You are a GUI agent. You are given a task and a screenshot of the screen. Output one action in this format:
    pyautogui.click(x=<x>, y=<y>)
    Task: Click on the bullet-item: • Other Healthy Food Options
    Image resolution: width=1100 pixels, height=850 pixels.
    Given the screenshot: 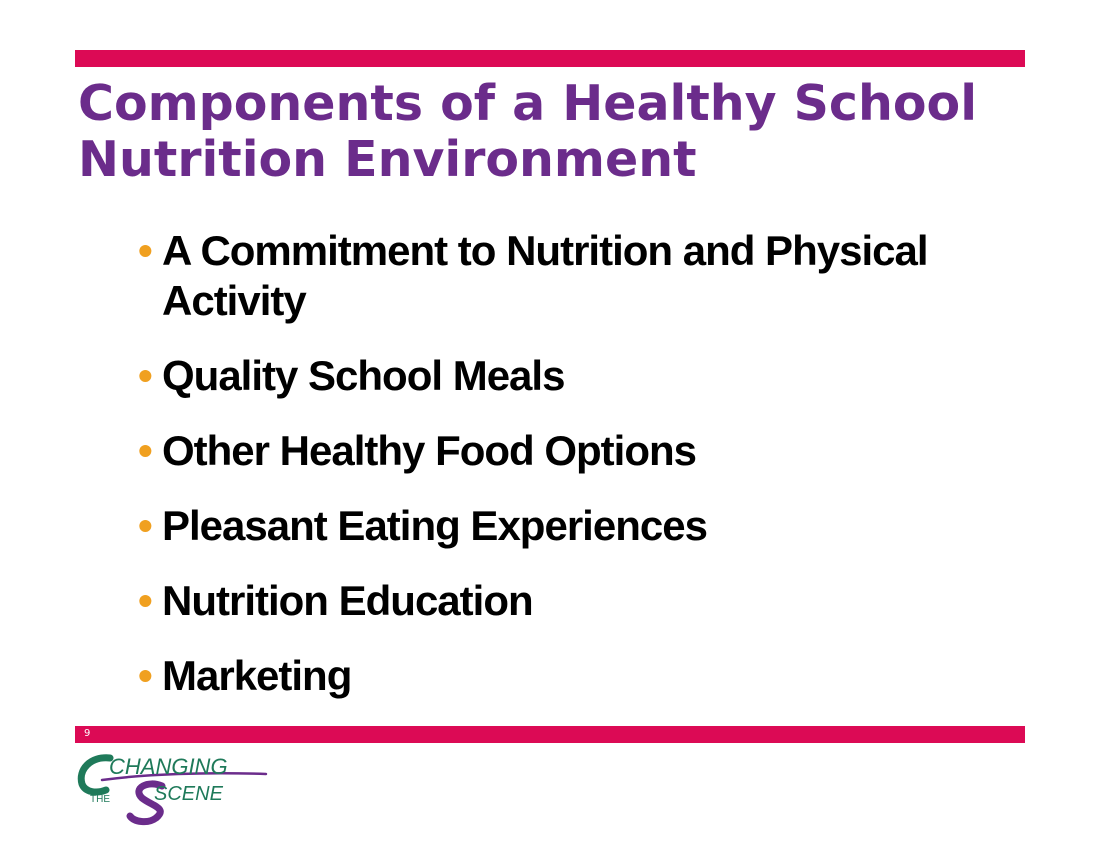 What is the action you would take?
    pyautogui.click(x=548, y=451)
    